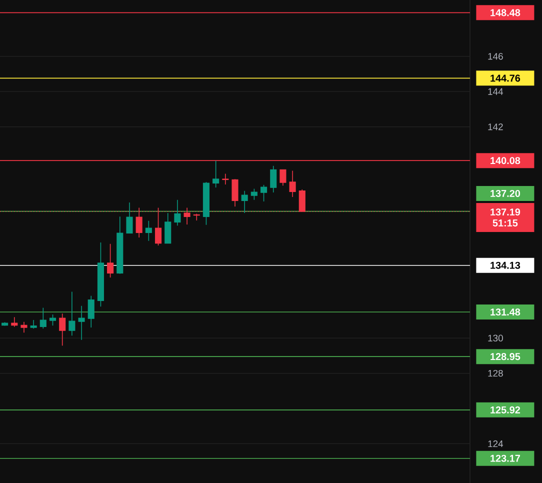 This screenshot has height=483, width=542. I want to click on ref-line-label: 134.13, so click(505, 265).